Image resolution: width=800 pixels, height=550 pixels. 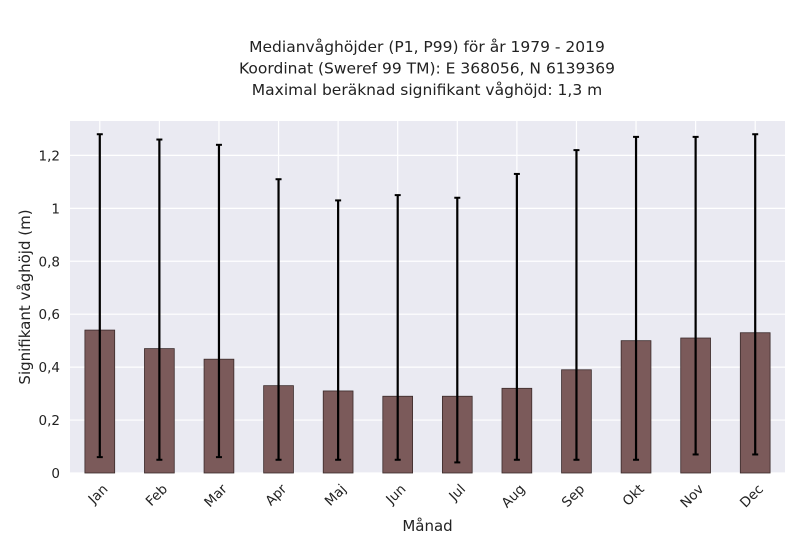 I want to click on error-bar-jan, so click(x=99, y=296).